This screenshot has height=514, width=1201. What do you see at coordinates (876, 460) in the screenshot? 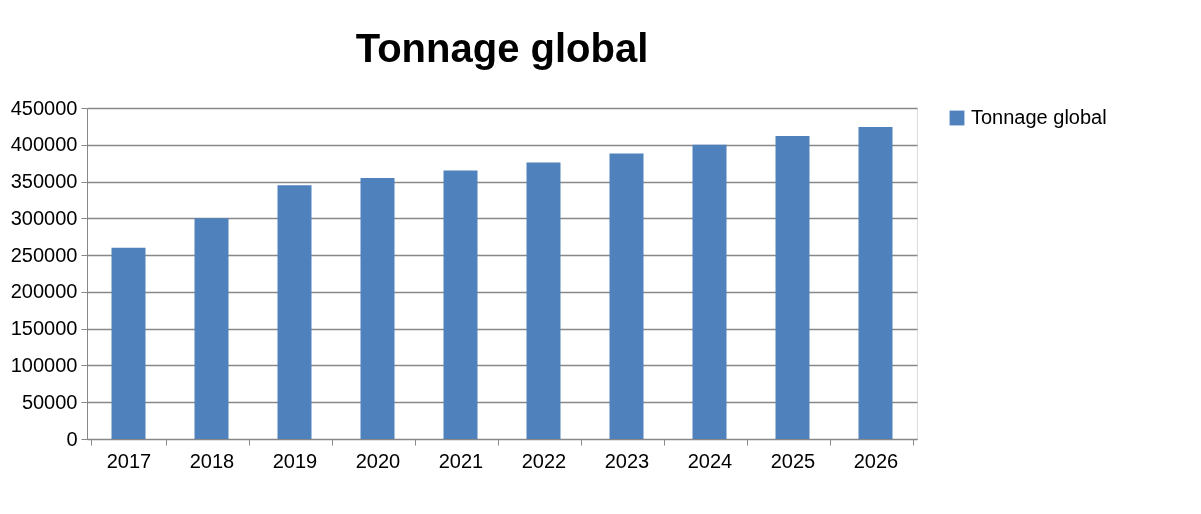
I see `x-tick-label: 2026` at bounding box center [876, 460].